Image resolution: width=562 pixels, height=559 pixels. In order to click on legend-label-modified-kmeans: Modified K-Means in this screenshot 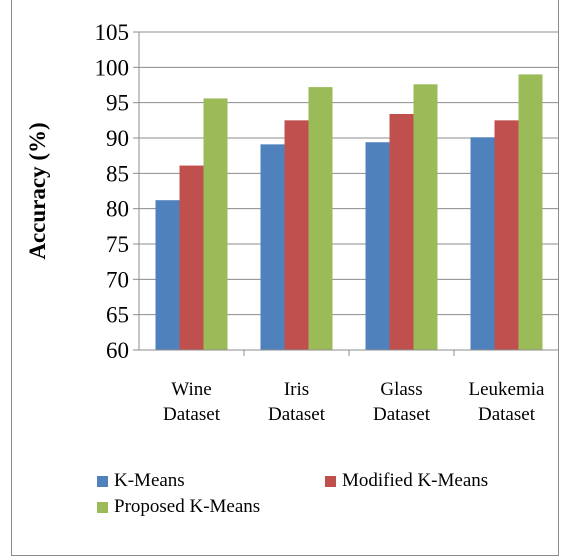, I will do `click(415, 480)`.